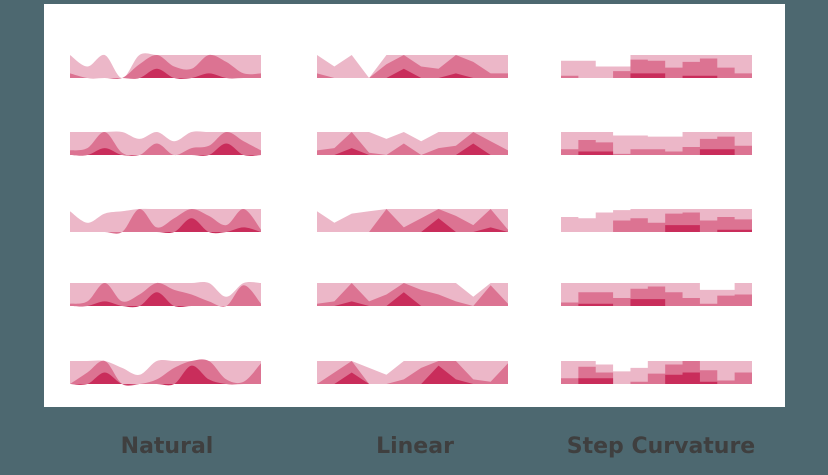 Image resolution: width=828 pixels, height=475 pixels. What do you see at coordinates (661, 446) in the screenshot?
I see `column-label-step: Step Curvature` at bounding box center [661, 446].